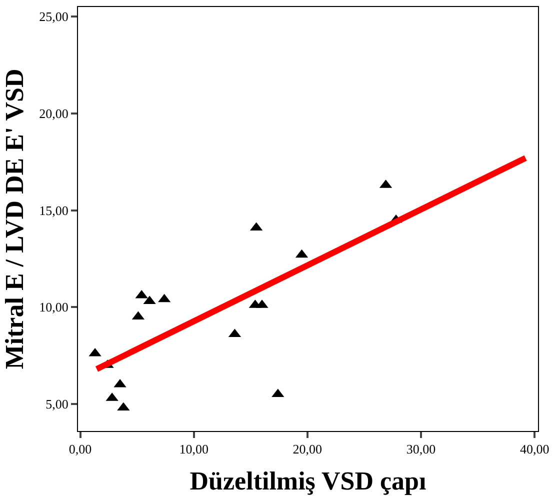 This screenshot has width=556, height=496. What do you see at coordinates (307, 449) in the screenshot?
I see `x-tick-label: 20,00` at bounding box center [307, 449].